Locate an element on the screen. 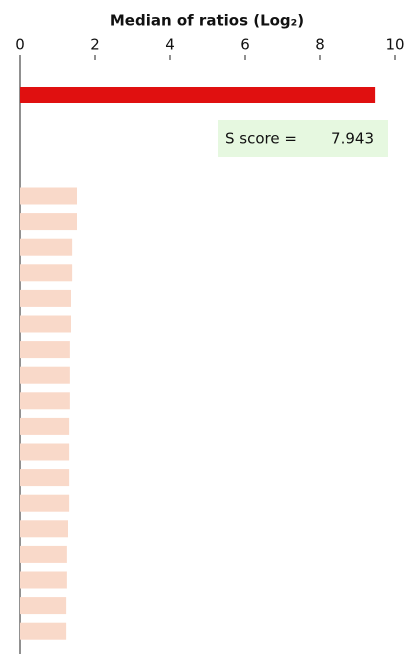 This screenshot has height=658, width=414. x-tick-label: 6 is located at coordinates (245, 45).